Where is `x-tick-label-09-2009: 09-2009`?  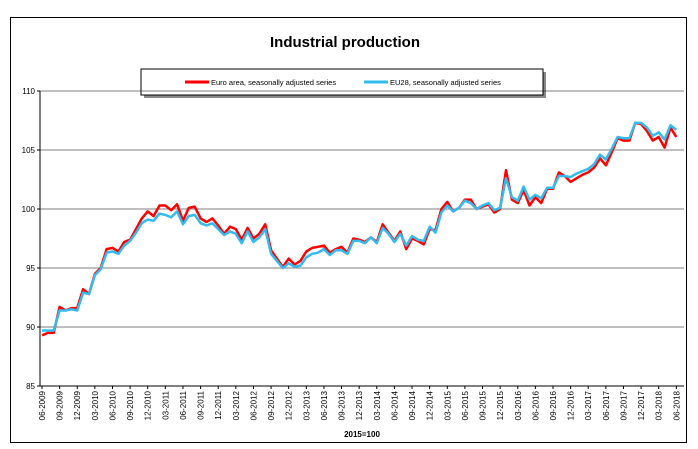 x-tick-label-09-2009: 09-2009 is located at coordinates (60, 405).